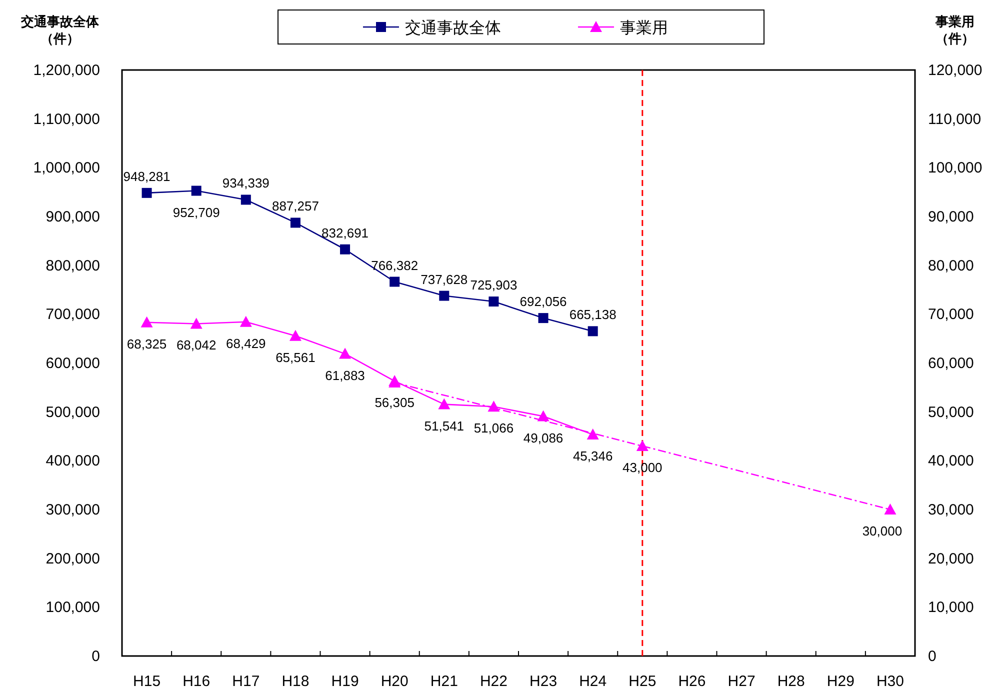 This screenshot has height=690, width=994. I want to click on x-tick-label: H18, so click(296, 681).